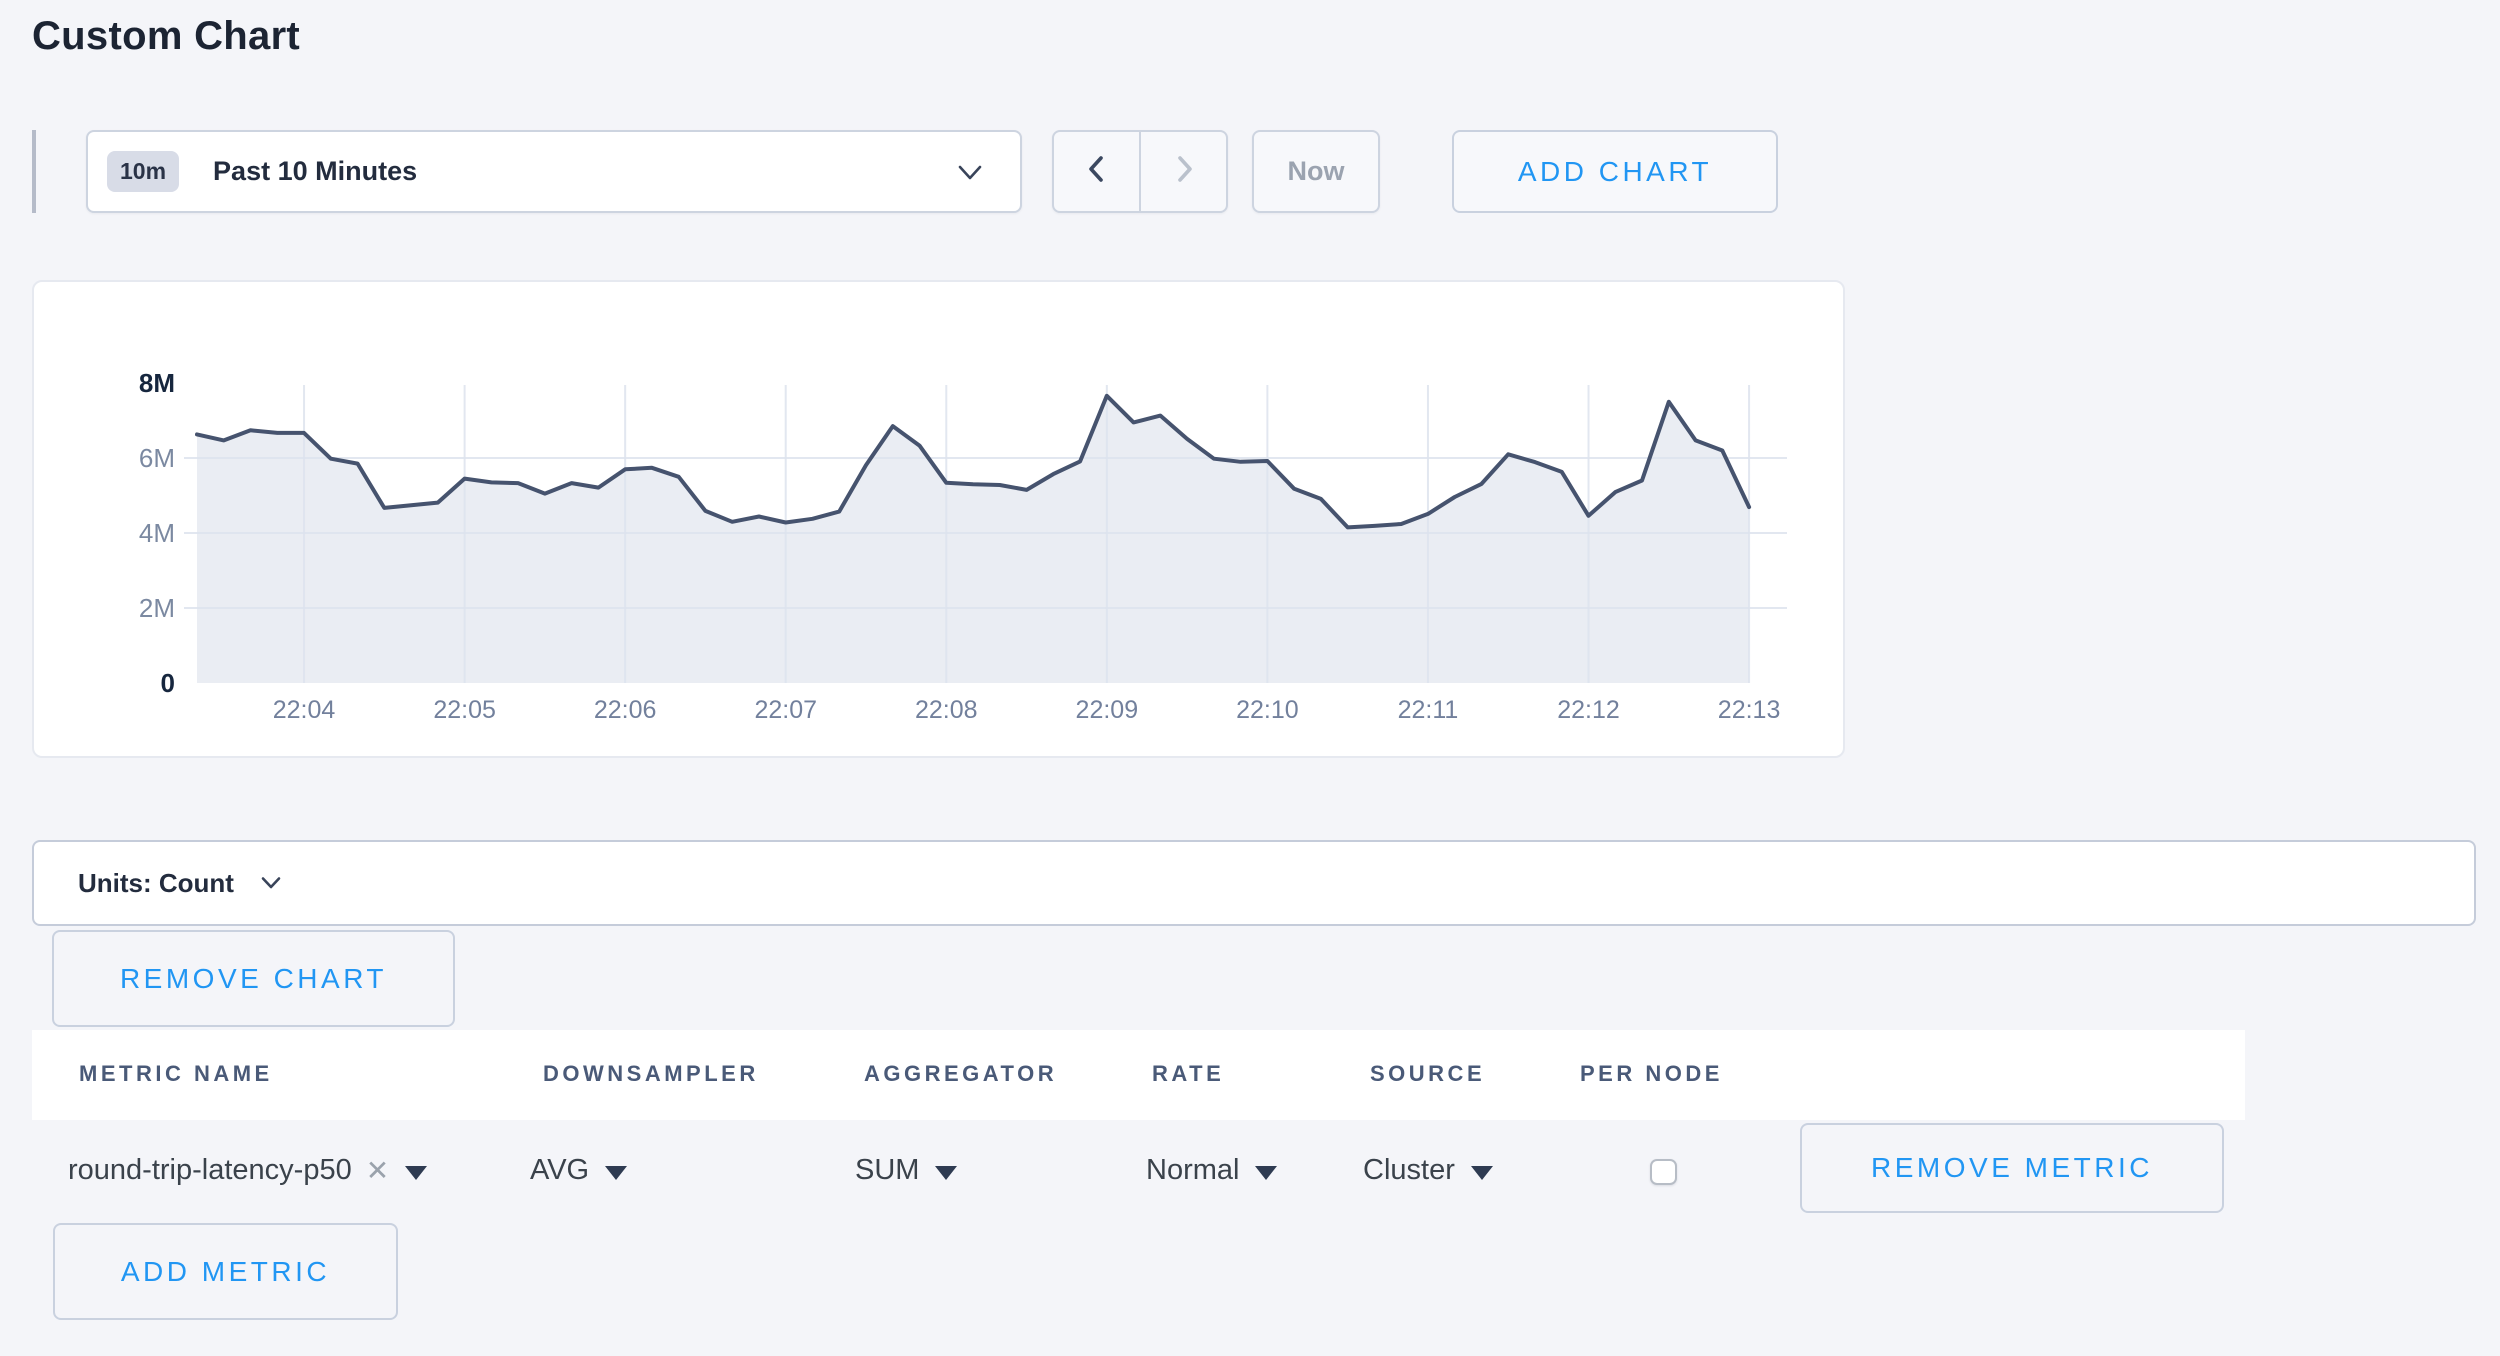  I want to click on remove-metric-label: REMOVE METRIC, so click(2012, 1167).